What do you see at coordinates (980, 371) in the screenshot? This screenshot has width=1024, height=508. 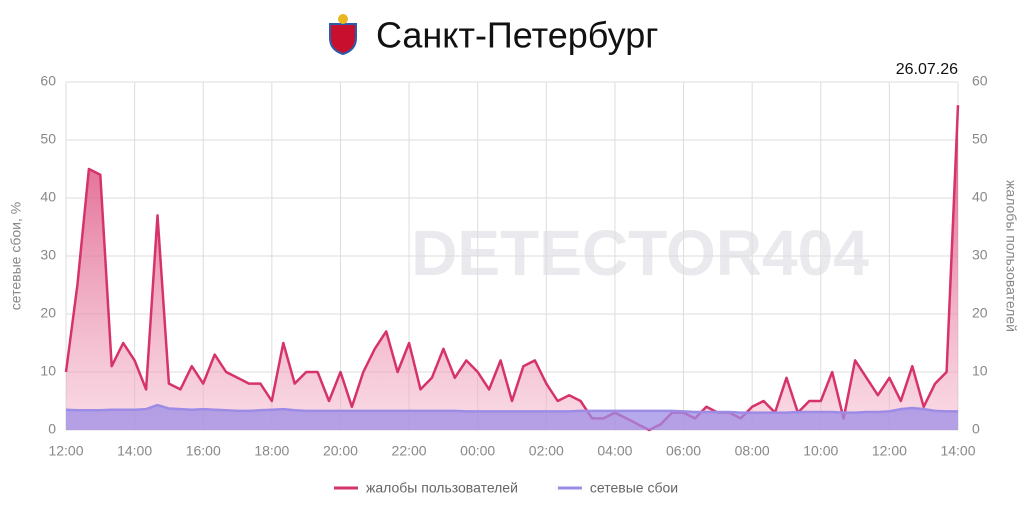 I see `y2-tick-label: 10` at bounding box center [980, 371].